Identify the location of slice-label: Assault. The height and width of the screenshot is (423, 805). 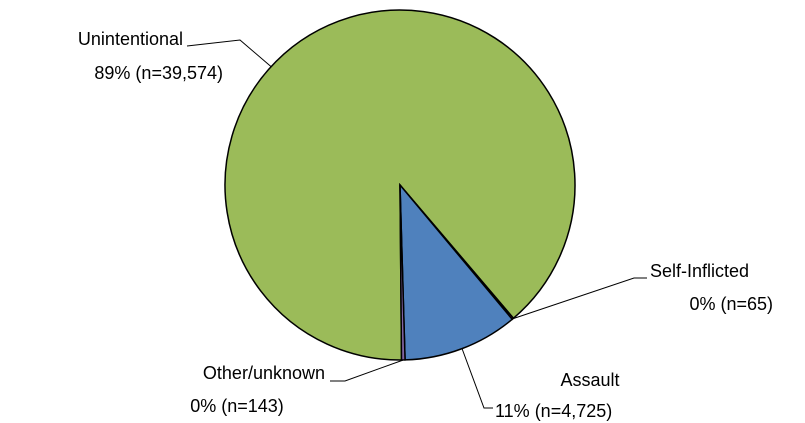
(589, 380).